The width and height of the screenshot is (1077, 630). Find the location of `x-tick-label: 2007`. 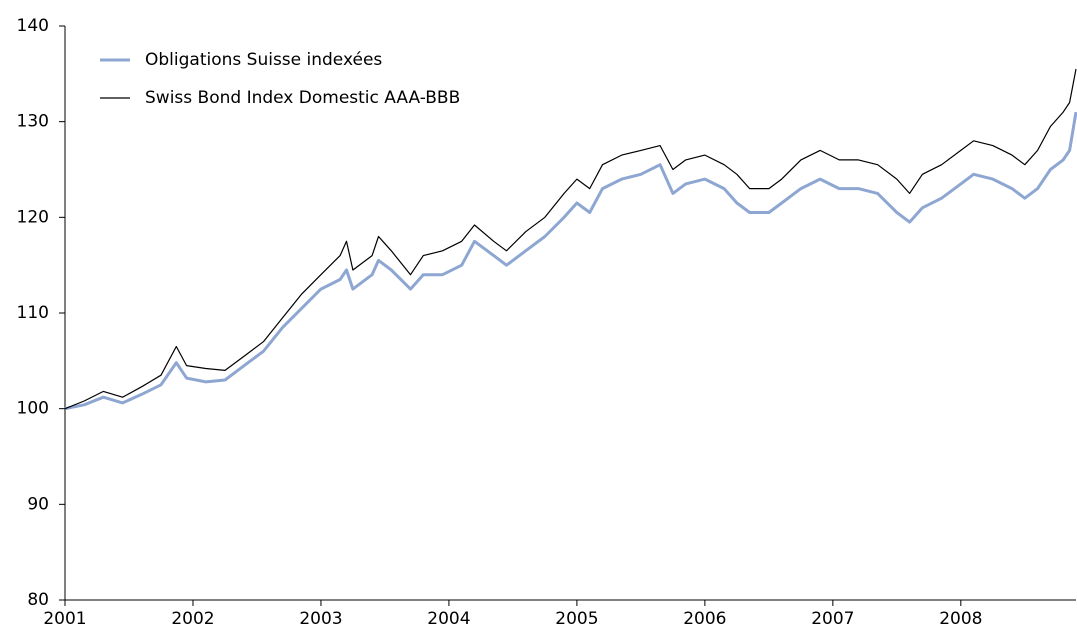

x-tick-label: 2007 is located at coordinates (832, 619).